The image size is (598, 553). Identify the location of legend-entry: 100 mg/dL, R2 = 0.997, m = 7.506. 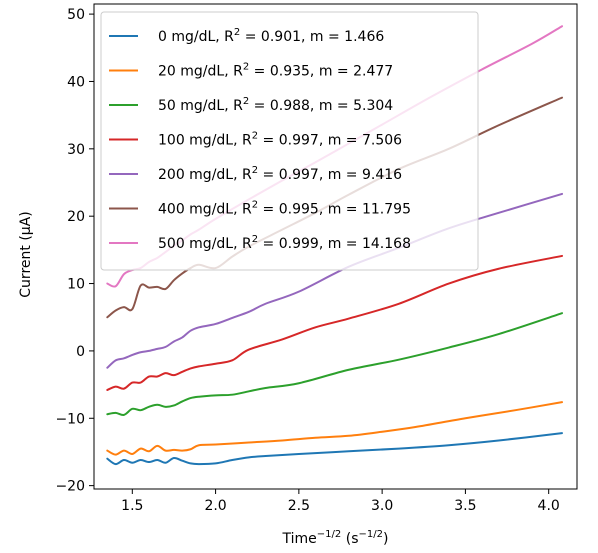
(255, 140).